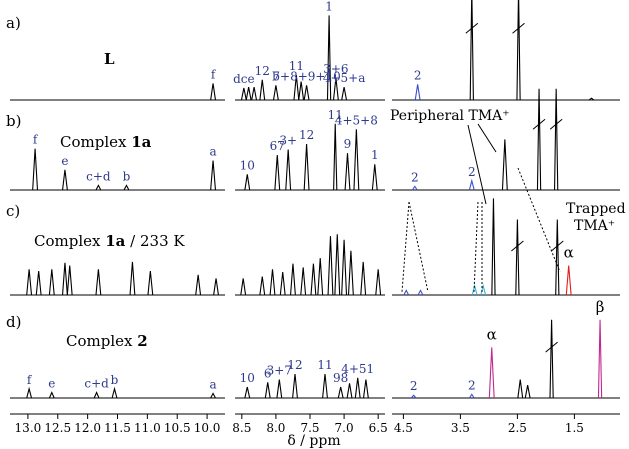  Describe the element at coordinates (109, 59) in the screenshot. I see `panel-title-a: L` at that location.